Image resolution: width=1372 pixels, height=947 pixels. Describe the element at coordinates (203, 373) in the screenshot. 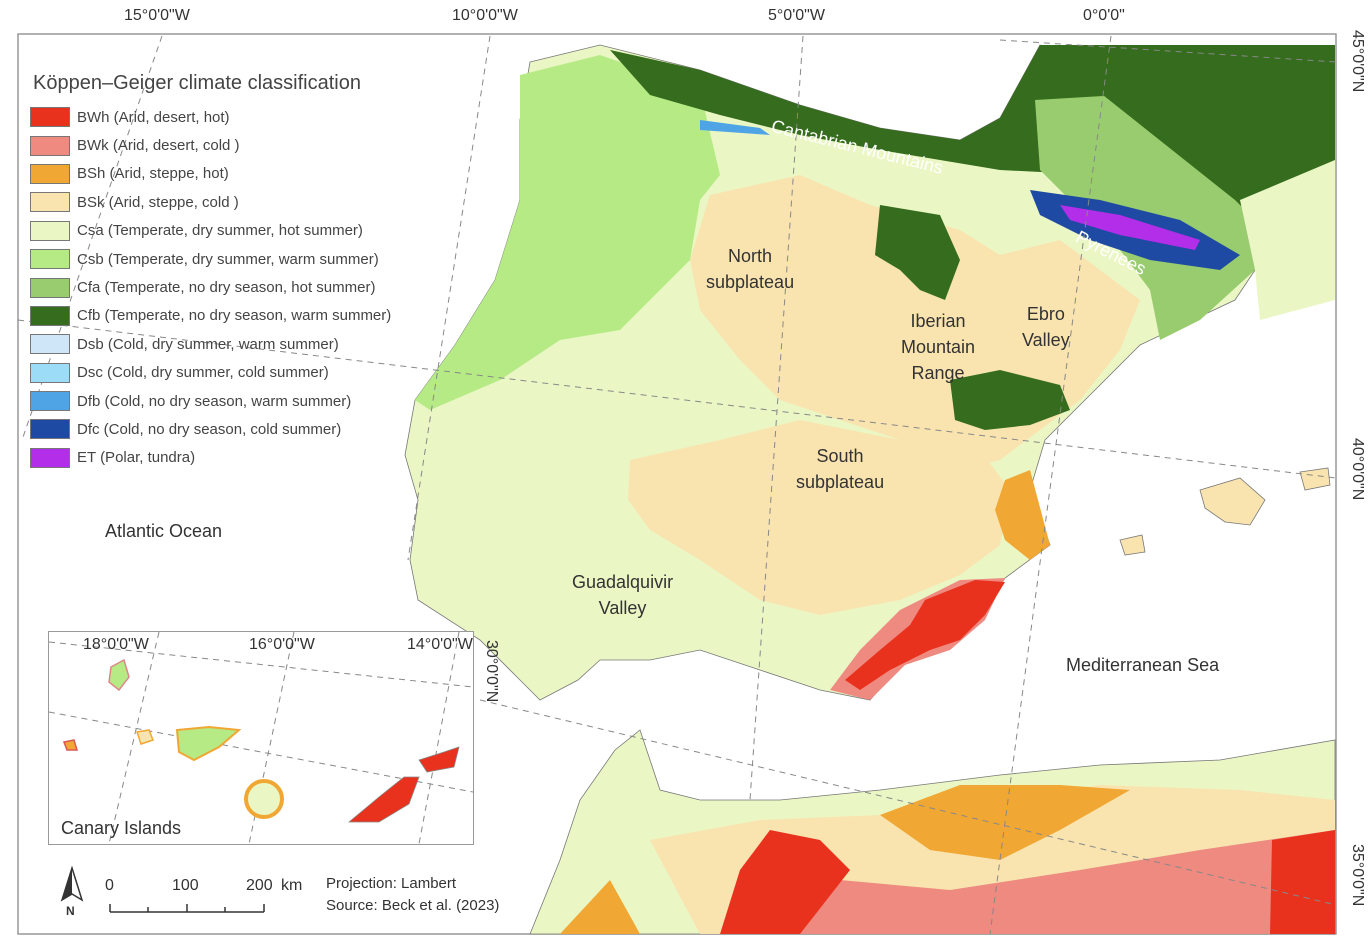

I see `legend-label-dsc: Dsc (Cold, dry summer, cold summer)` at that location.